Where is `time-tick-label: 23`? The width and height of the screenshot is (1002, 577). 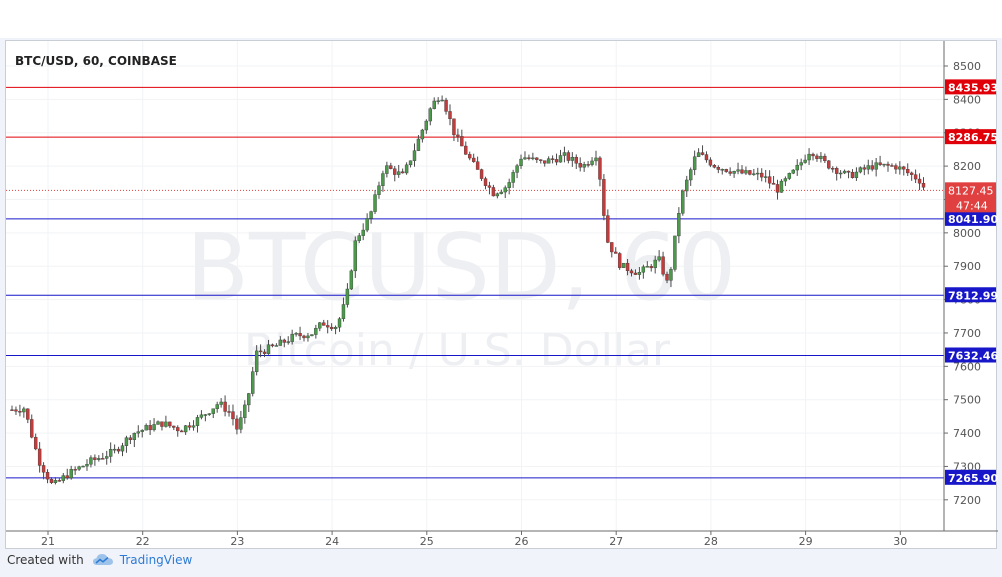
time-tick-label: 23 is located at coordinates (237, 541).